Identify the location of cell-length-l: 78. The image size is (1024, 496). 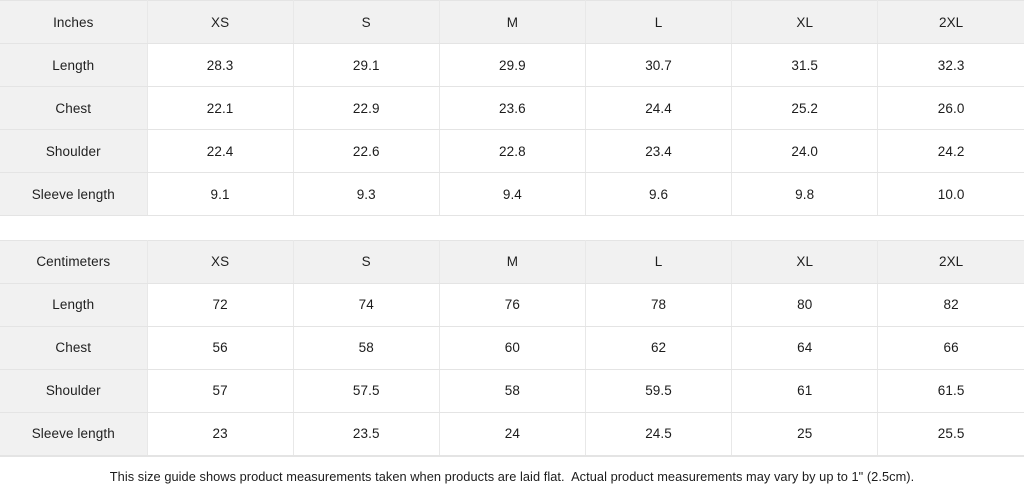
(659, 305).